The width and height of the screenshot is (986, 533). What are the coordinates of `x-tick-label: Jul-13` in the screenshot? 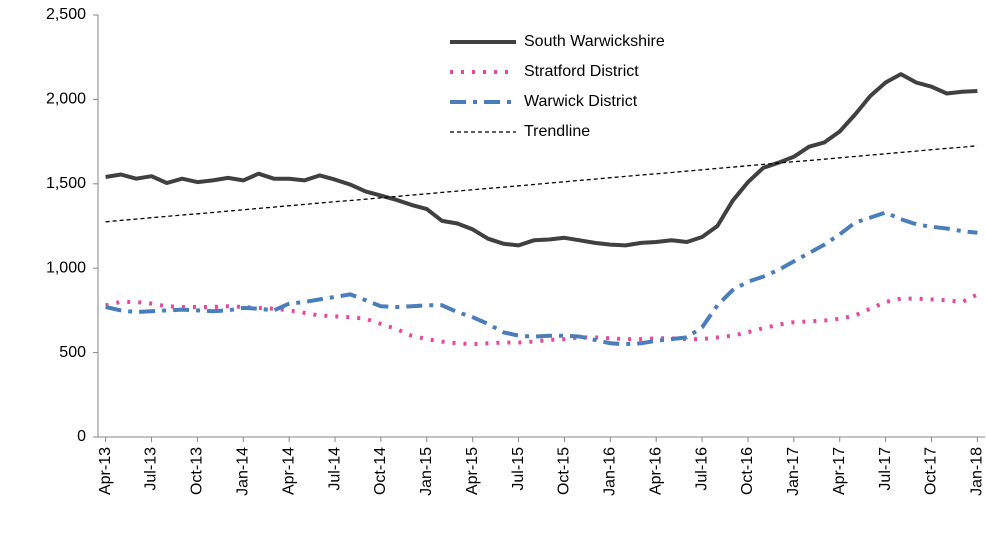 It's located at (151, 469).